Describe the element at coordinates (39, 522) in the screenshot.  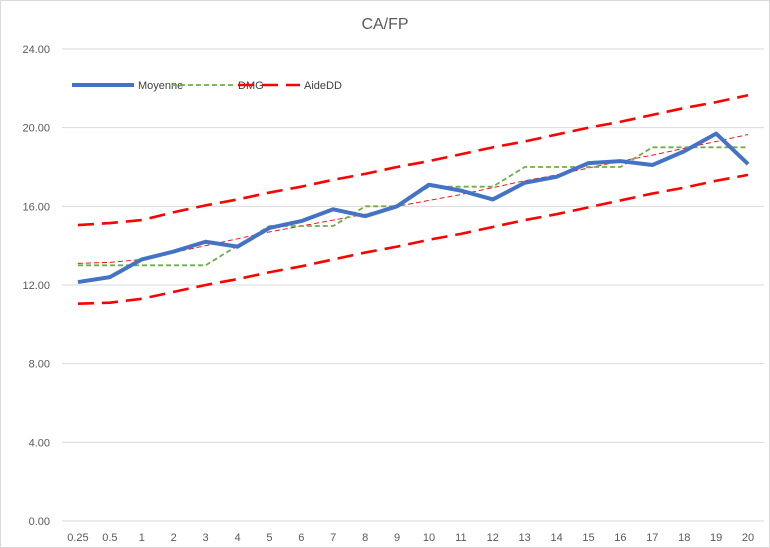
I see `y-tick-label: 0.00` at that location.